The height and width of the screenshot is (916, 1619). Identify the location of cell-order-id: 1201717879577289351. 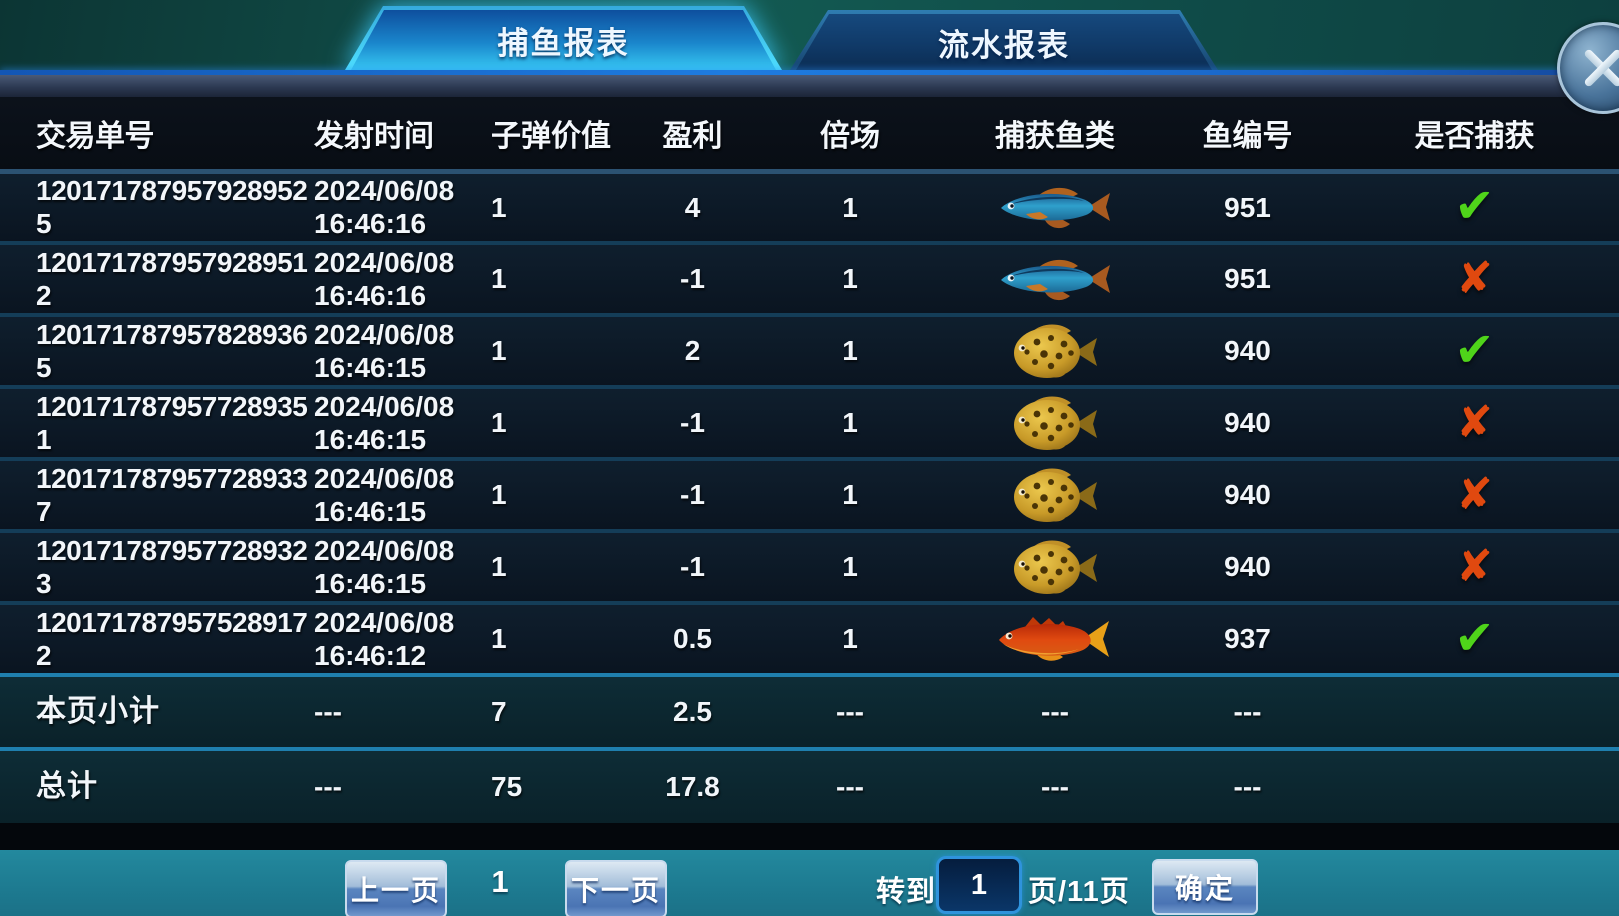
(155, 422).